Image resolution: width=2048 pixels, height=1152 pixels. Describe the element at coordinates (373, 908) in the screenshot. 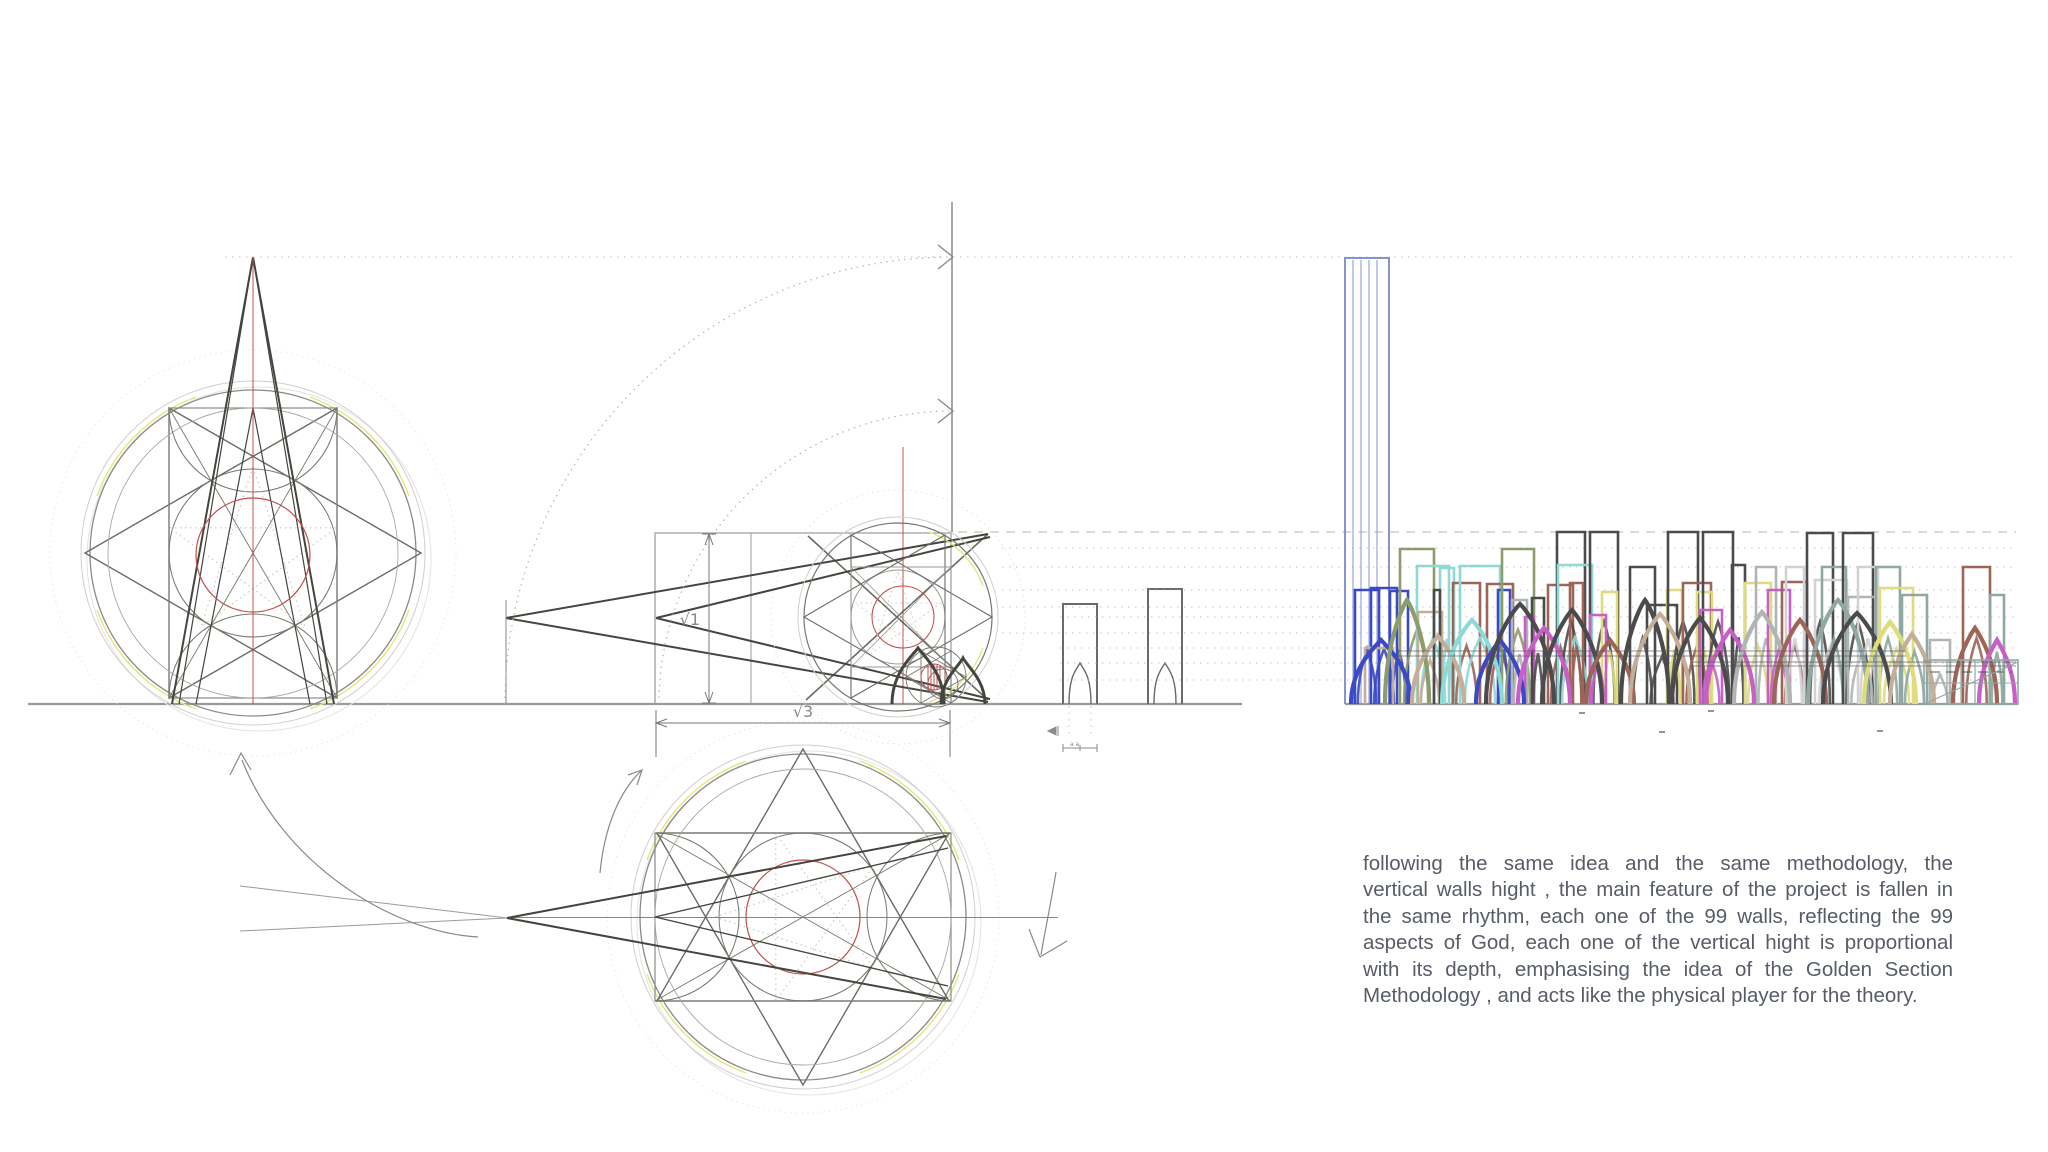

I see `wedge-extension-lines` at that location.